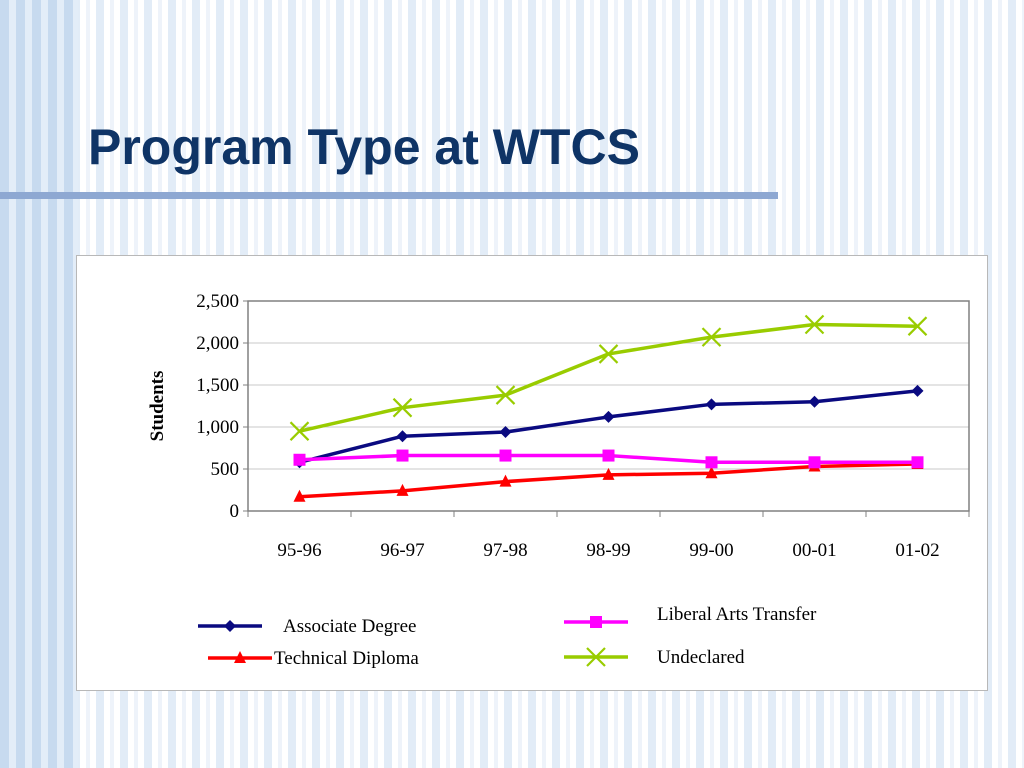  What do you see at coordinates (701, 657) in the screenshot?
I see `legend-label: Undeclared` at bounding box center [701, 657].